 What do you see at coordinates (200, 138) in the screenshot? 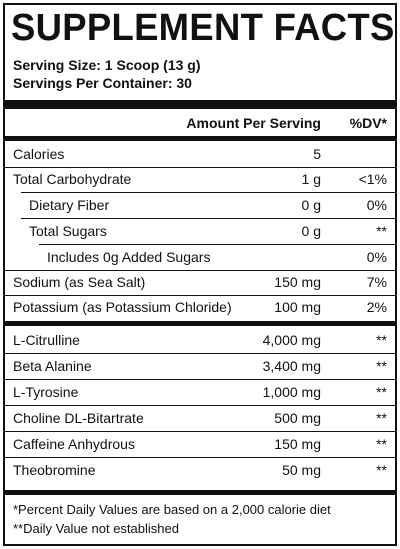
I see `header-thick-rule` at bounding box center [200, 138].